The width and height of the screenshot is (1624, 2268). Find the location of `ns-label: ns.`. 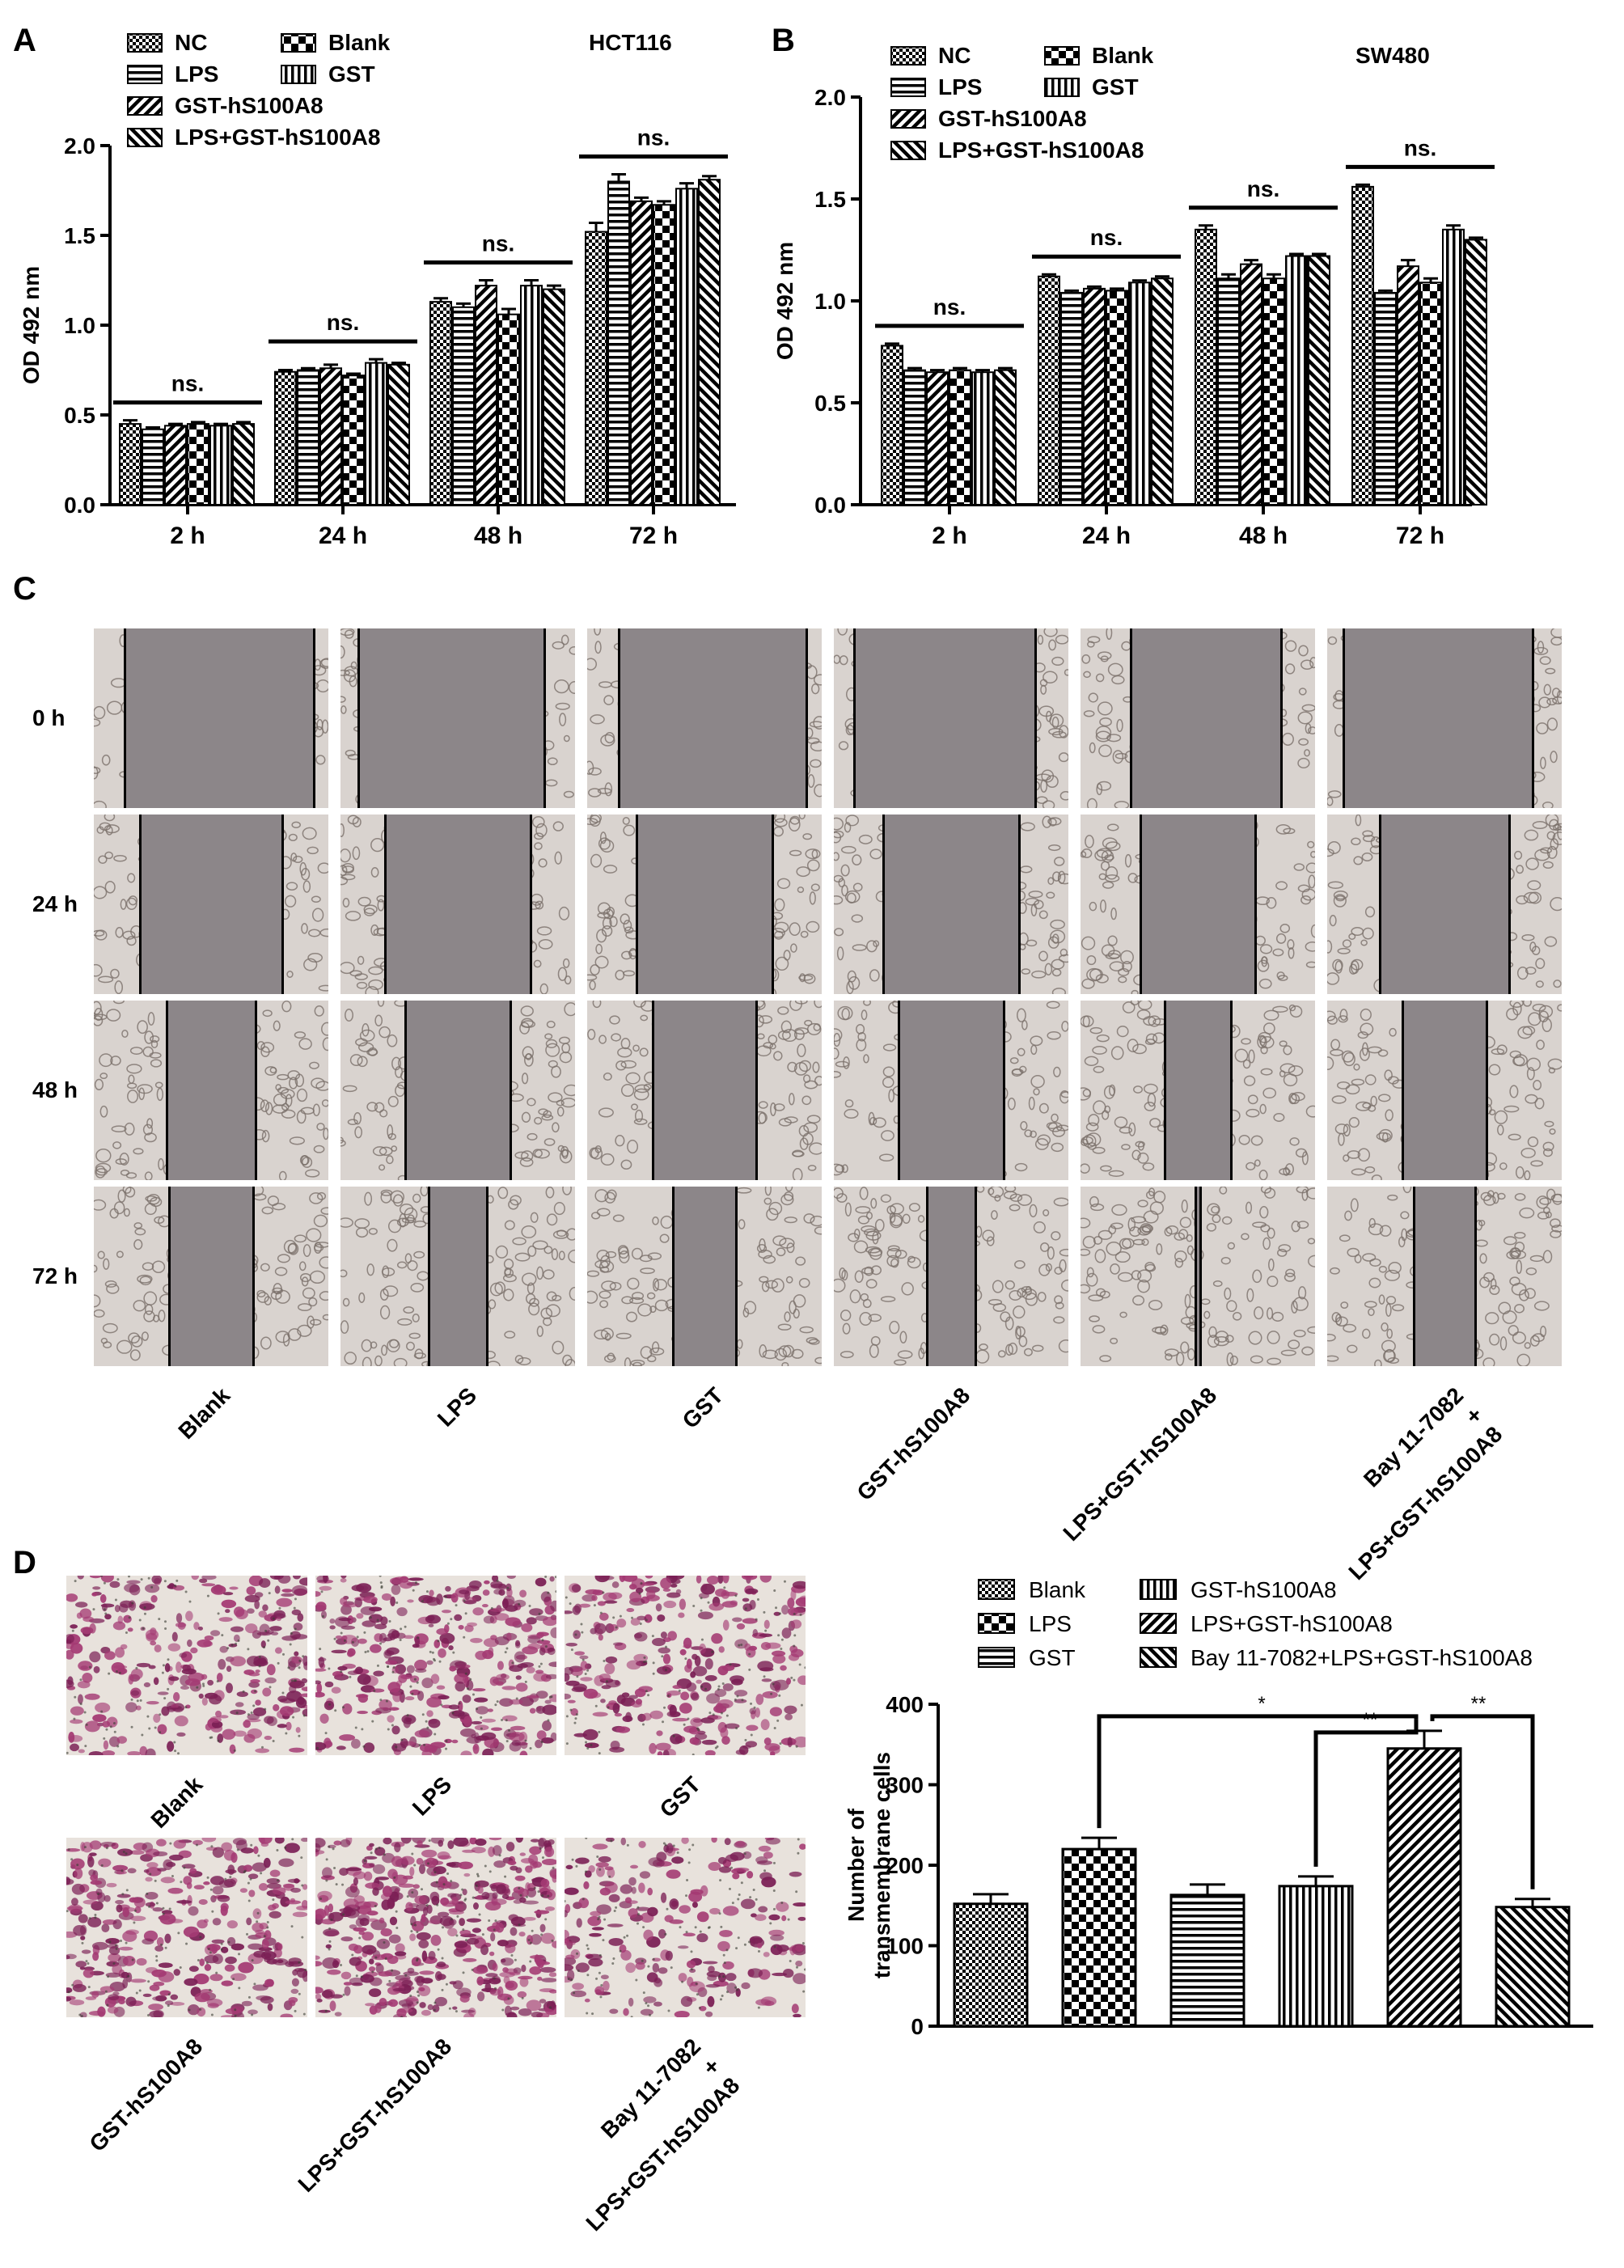

ns-label: ns. is located at coordinates (498, 244).